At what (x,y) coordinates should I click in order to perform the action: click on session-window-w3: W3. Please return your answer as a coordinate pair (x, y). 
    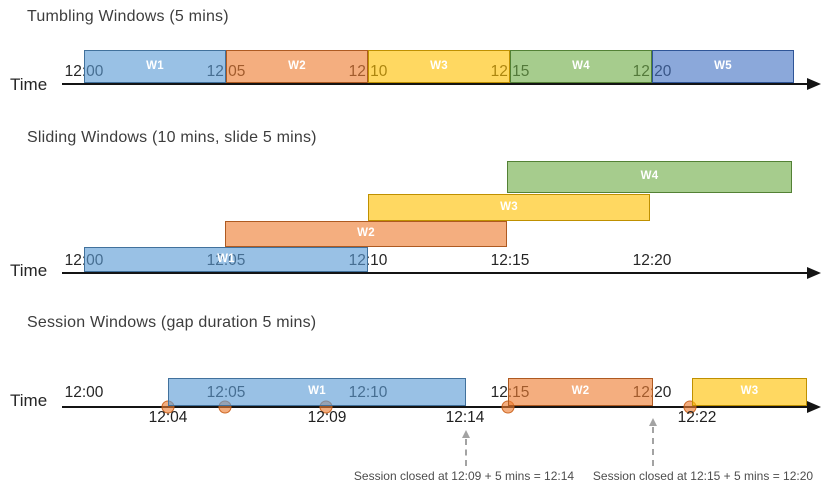
    Looking at the image, I should click on (749, 392).